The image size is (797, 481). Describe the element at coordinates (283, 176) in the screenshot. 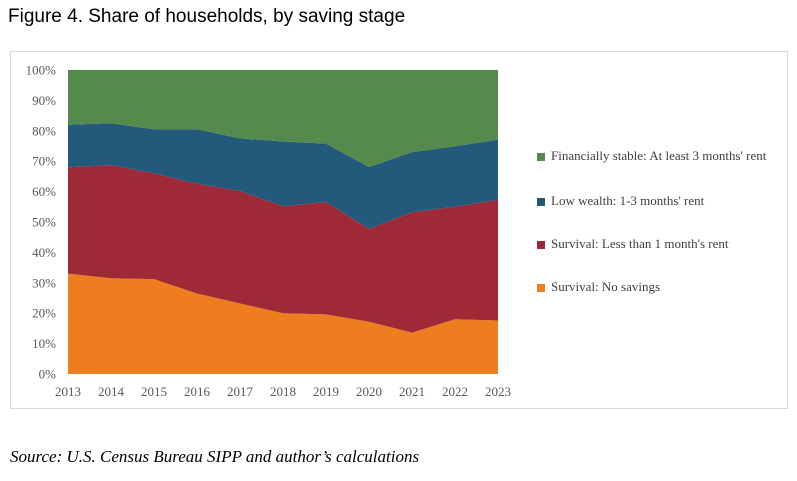

I see `area-low-wealth-1-3-months-rent` at that location.